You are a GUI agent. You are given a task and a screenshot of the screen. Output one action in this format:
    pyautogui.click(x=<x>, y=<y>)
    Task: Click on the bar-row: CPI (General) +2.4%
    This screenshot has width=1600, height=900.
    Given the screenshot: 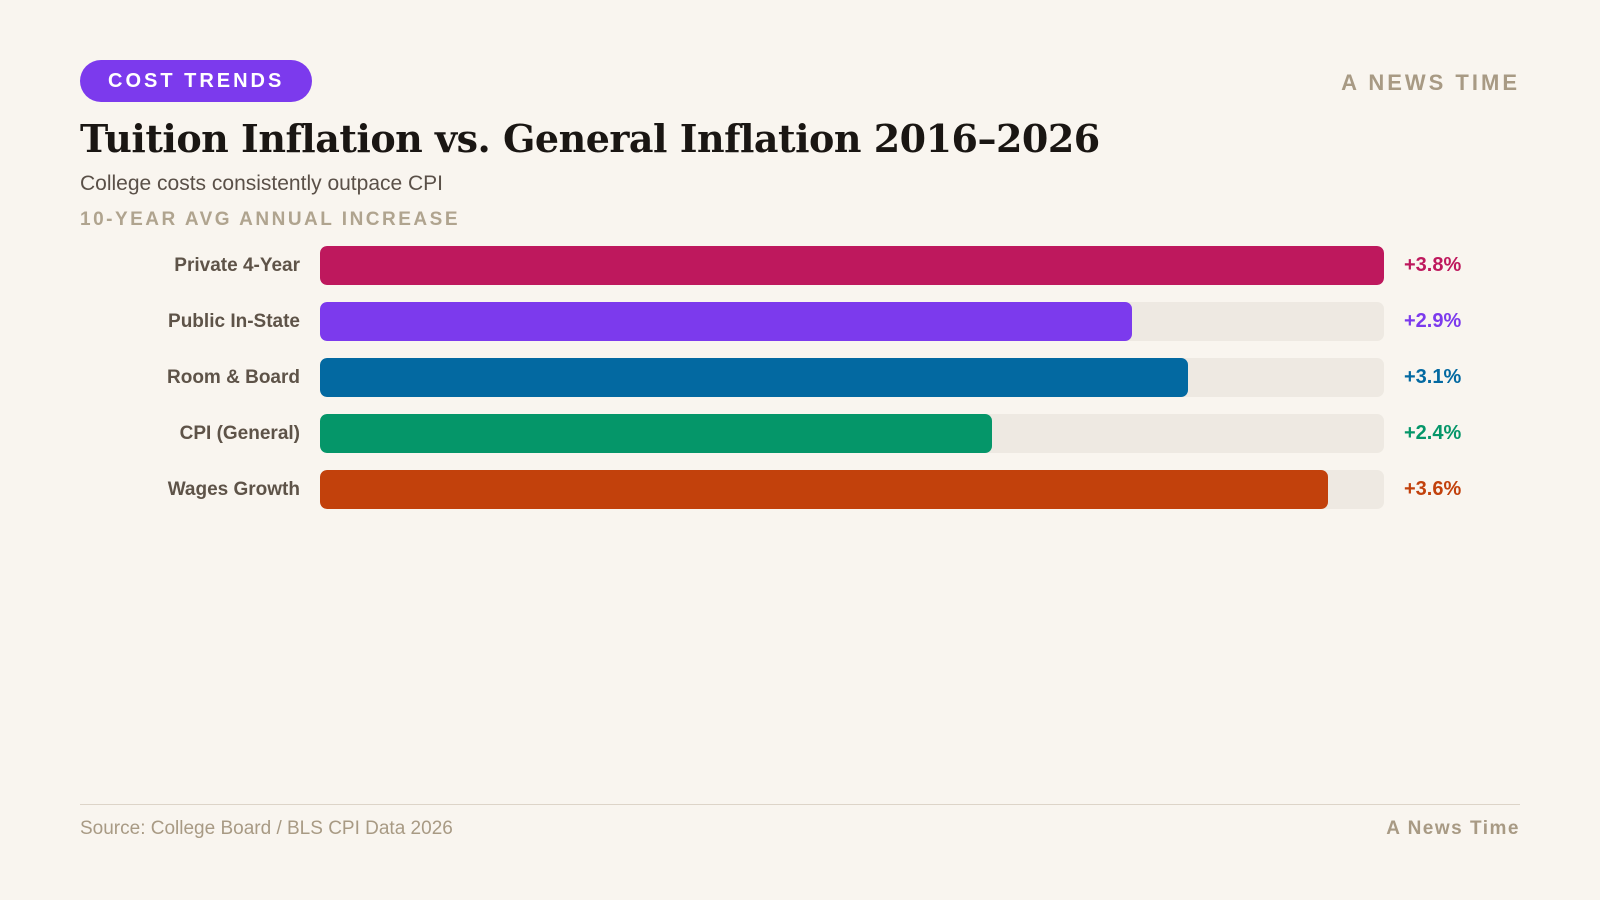 What is the action you would take?
    pyautogui.click(x=800, y=433)
    